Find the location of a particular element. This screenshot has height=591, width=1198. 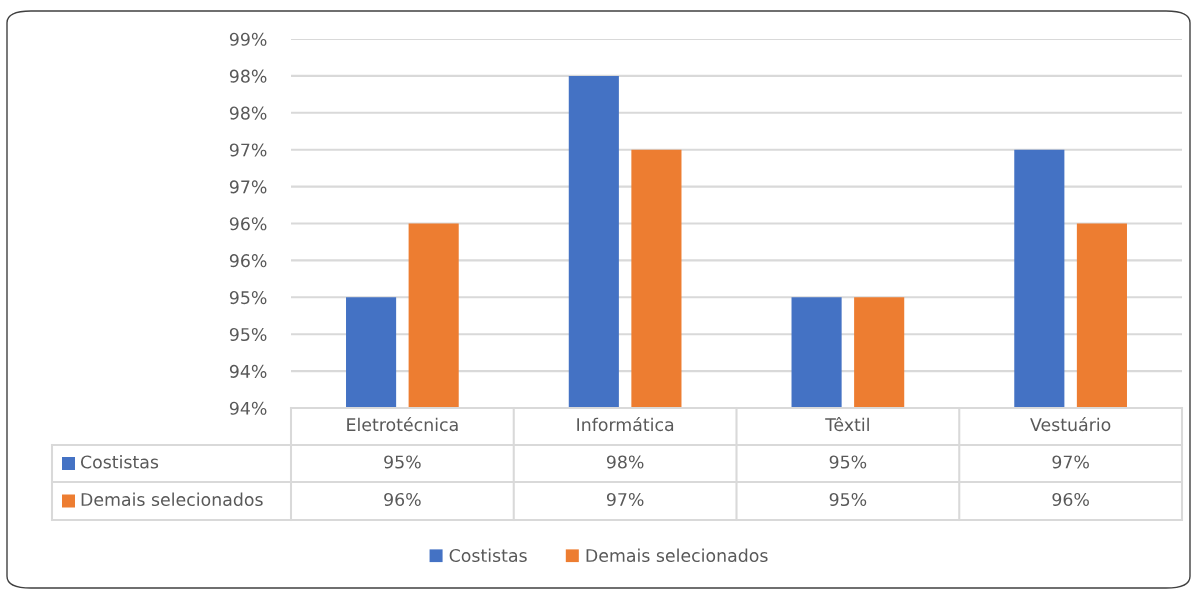

text: Demais selecionados is located at coordinates (172, 499).